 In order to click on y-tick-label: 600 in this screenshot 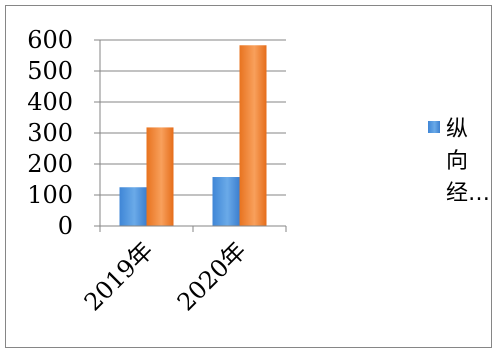, I will do `click(50, 40)`.